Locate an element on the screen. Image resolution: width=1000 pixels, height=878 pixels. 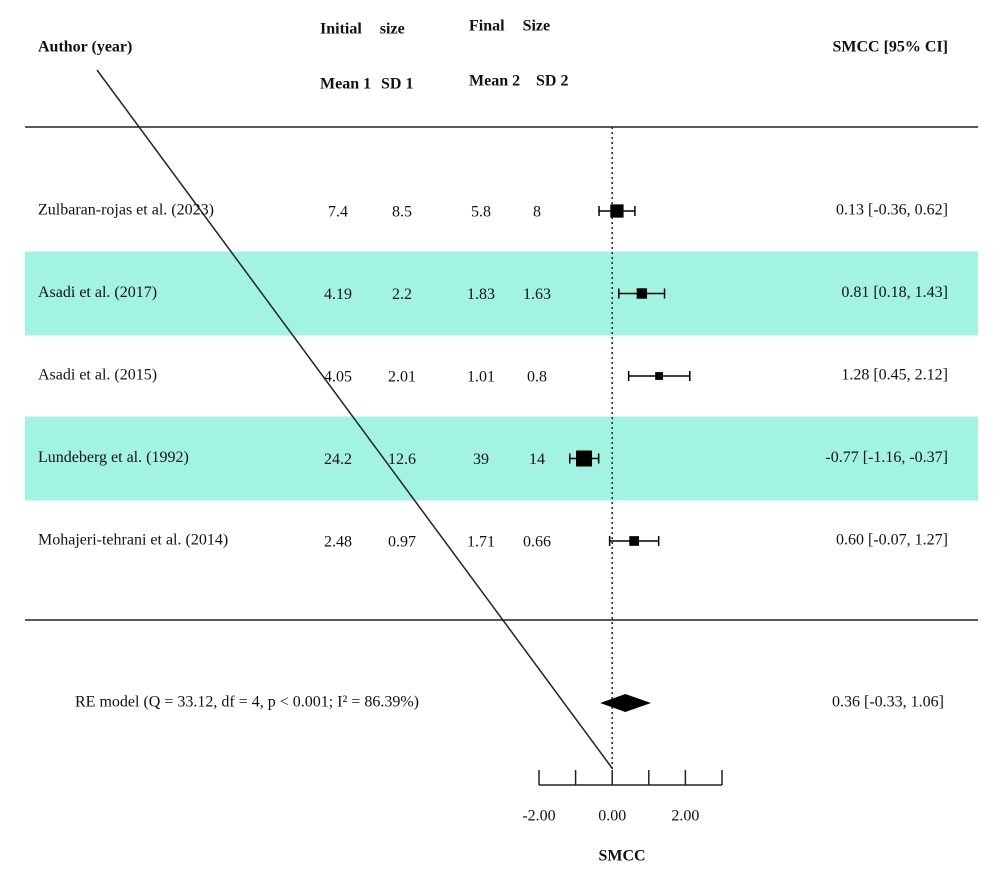
summary-diamond is located at coordinates (625, 703).